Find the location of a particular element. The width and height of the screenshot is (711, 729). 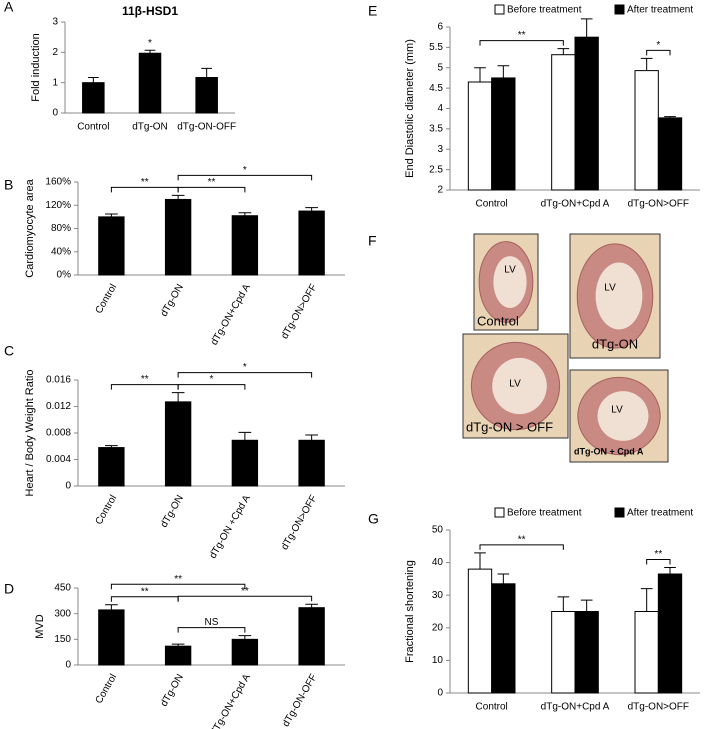

panel-letter: E is located at coordinates (372, 11).